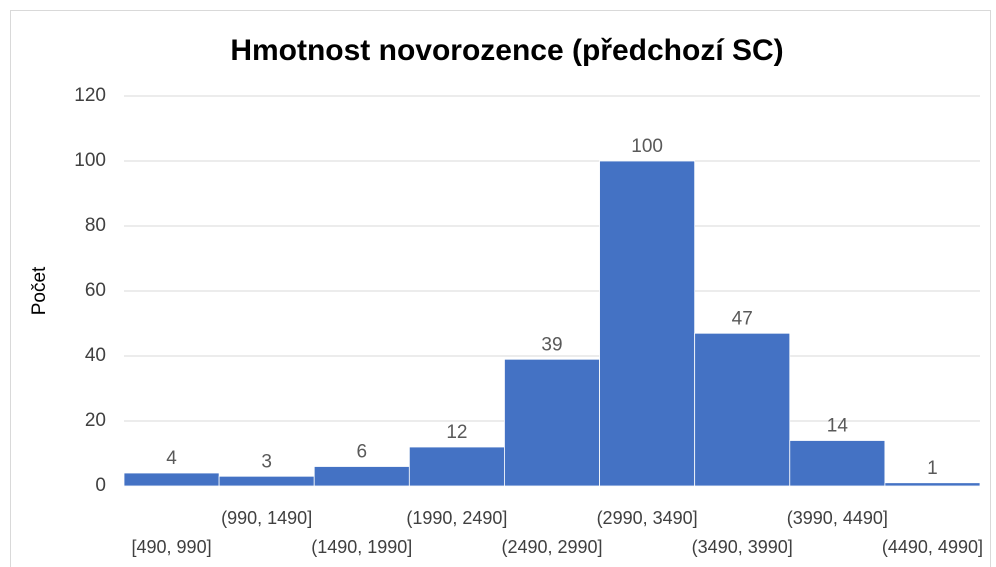  Describe the element at coordinates (837, 518) in the screenshot. I see `x-tick-label: (3990, 4490]` at that location.